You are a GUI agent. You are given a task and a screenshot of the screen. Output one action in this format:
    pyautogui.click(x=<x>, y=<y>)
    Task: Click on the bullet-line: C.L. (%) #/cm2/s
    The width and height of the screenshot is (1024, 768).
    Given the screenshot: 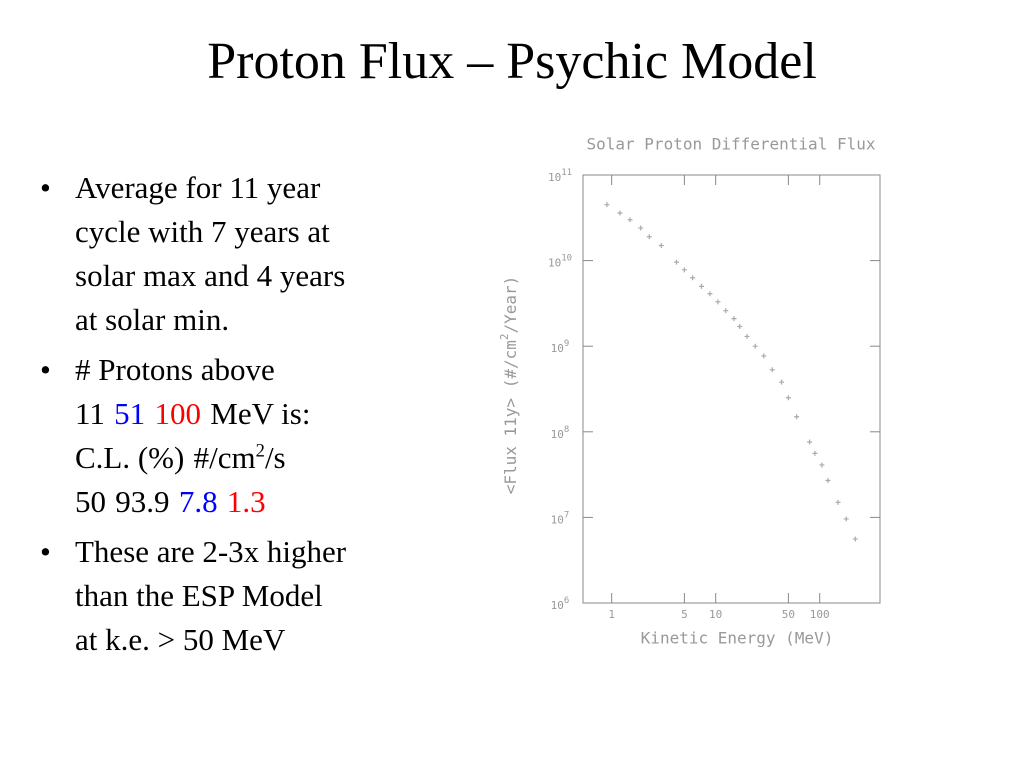 What is the action you would take?
    pyautogui.click(x=267, y=458)
    